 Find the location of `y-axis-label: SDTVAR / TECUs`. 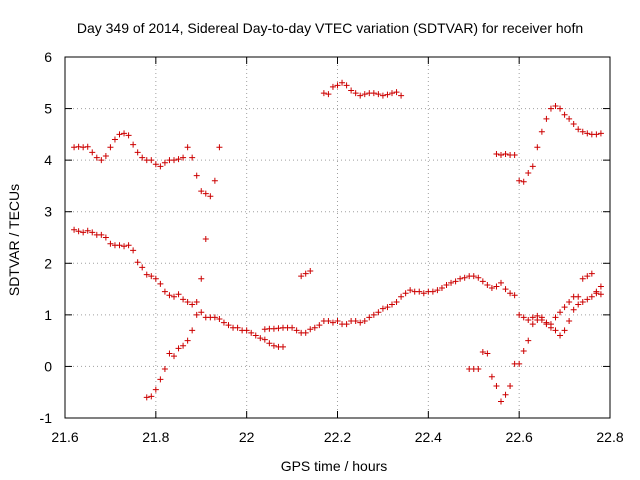

y-axis-label: SDTVAR / TECUs is located at coordinates (14, 240).